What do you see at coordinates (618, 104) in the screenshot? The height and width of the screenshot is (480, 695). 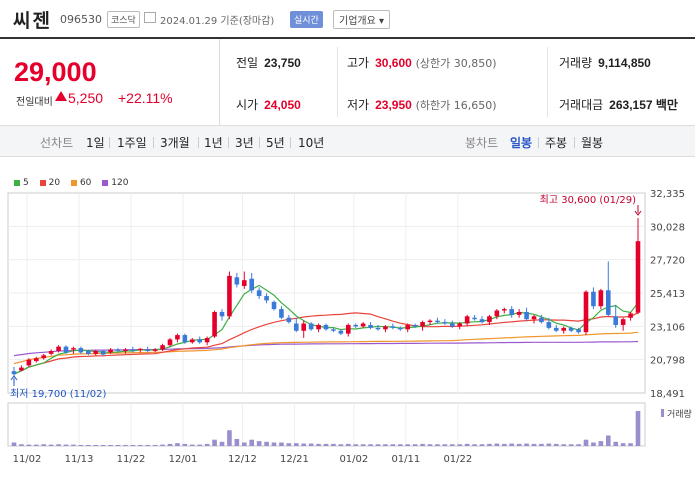 I see `stat-amount: 거래대금 263,157 백만` at bounding box center [618, 104].